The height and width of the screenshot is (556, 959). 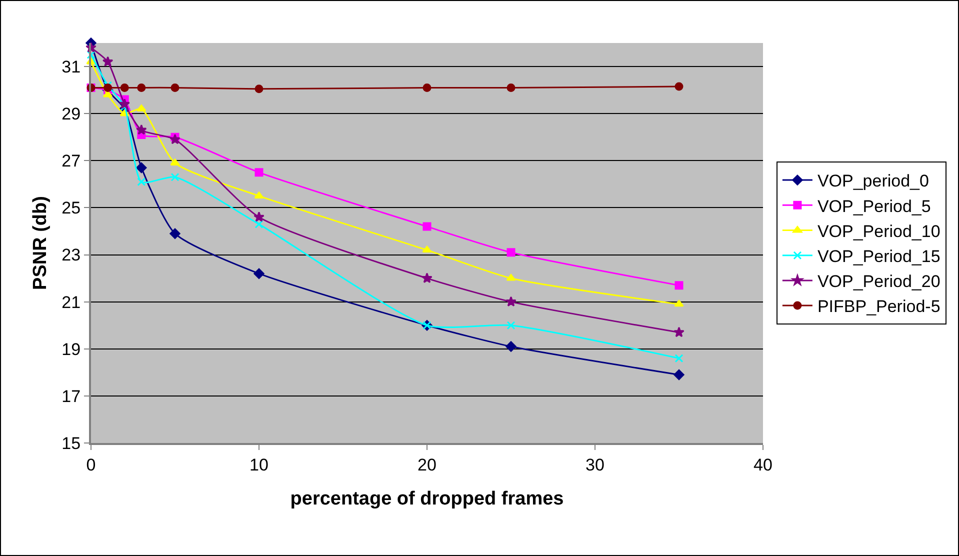 What do you see at coordinates (427, 499) in the screenshot?
I see `x-axis-title: percentage of dropped frames` at bounding box center [427, 499].